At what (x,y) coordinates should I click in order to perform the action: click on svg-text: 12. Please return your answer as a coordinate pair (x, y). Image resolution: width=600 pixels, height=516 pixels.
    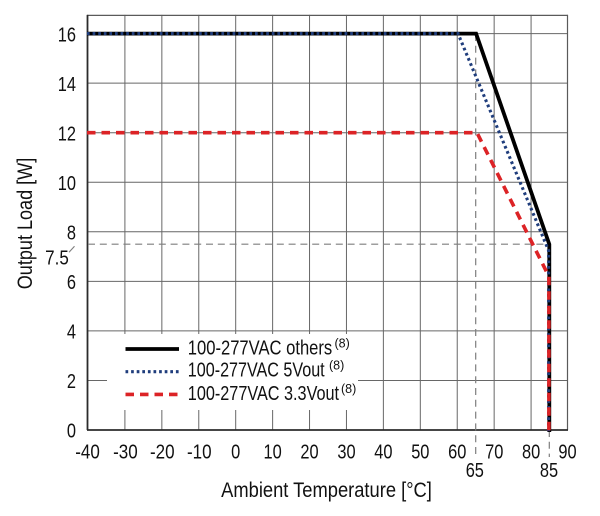
    Looking at the image, I should click on (67, 133).